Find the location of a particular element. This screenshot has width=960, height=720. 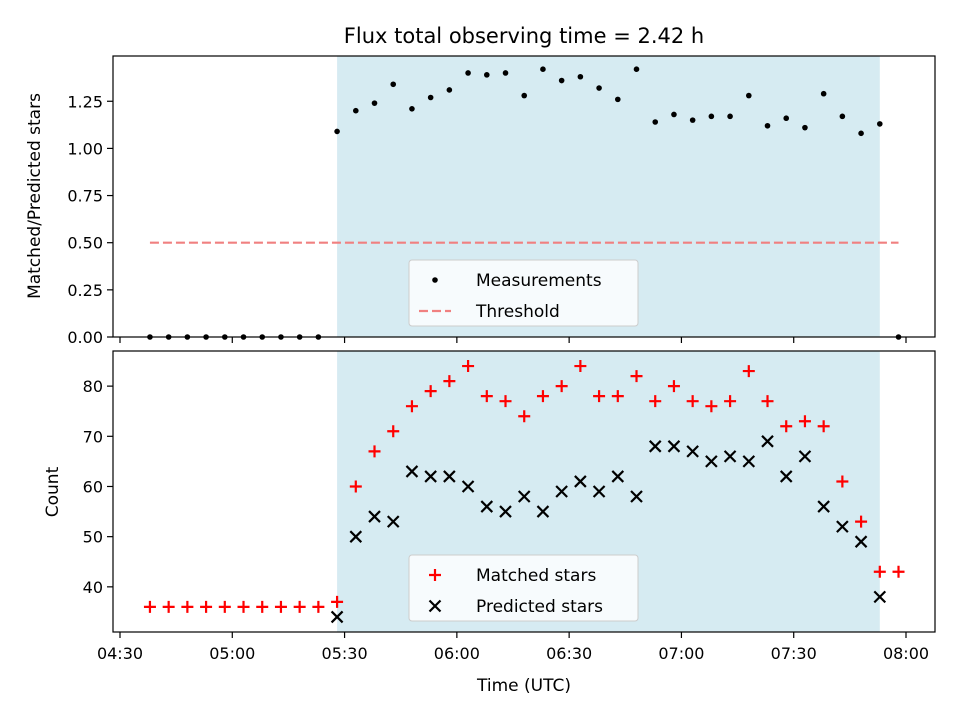

x-tick-label: 07:30 is located at coordinates (794, 653).